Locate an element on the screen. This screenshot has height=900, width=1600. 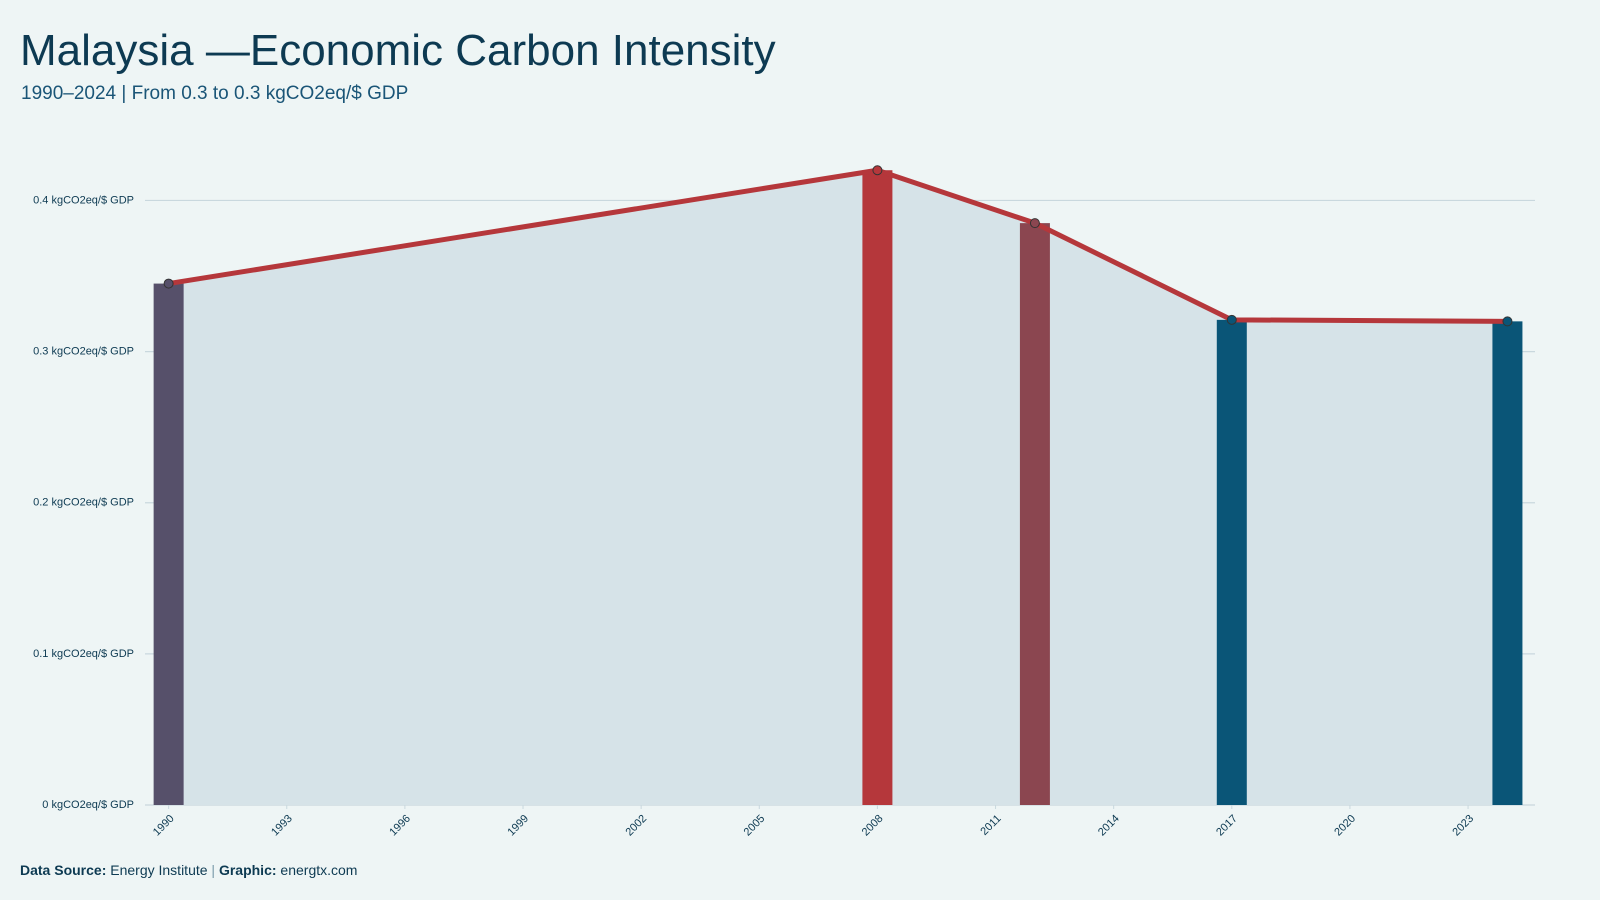
y-tick-label: 0.1 kgCO2eq/$ GDP is located at coordinates (83, 654).